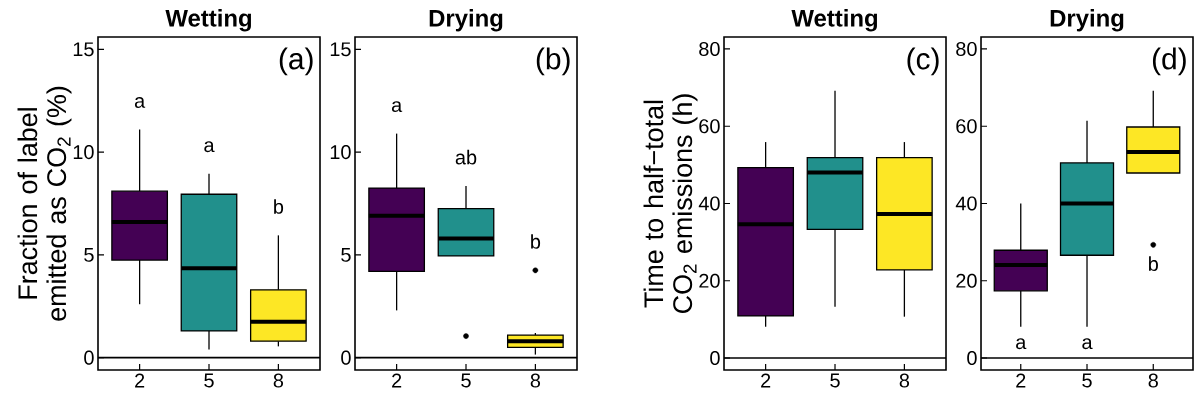 The image size is (1200, 400). Describe the element at coordinates (296, 61) in the screenshot. I see `annotation: (a)` at that location.